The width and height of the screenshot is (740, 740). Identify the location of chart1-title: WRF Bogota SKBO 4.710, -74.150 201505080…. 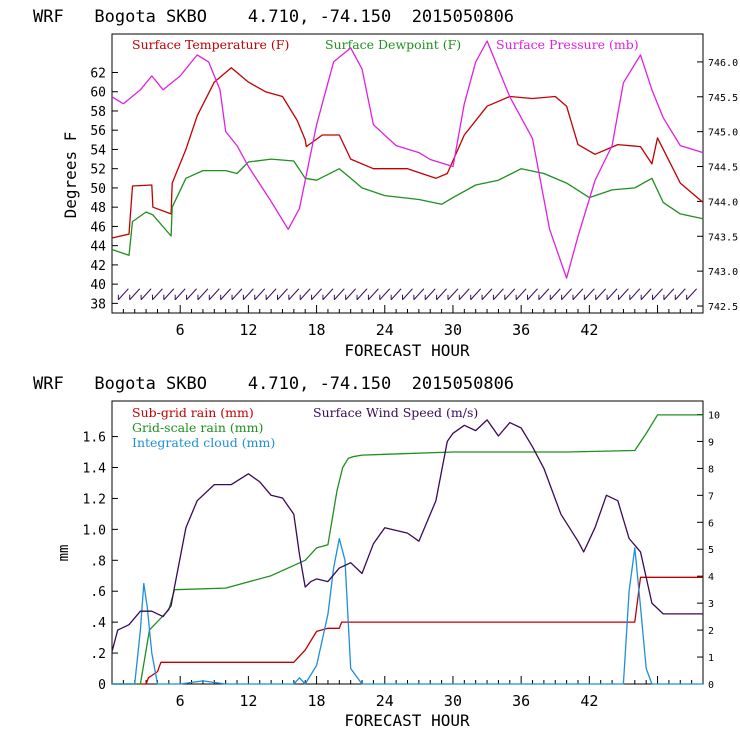
(273, 17).